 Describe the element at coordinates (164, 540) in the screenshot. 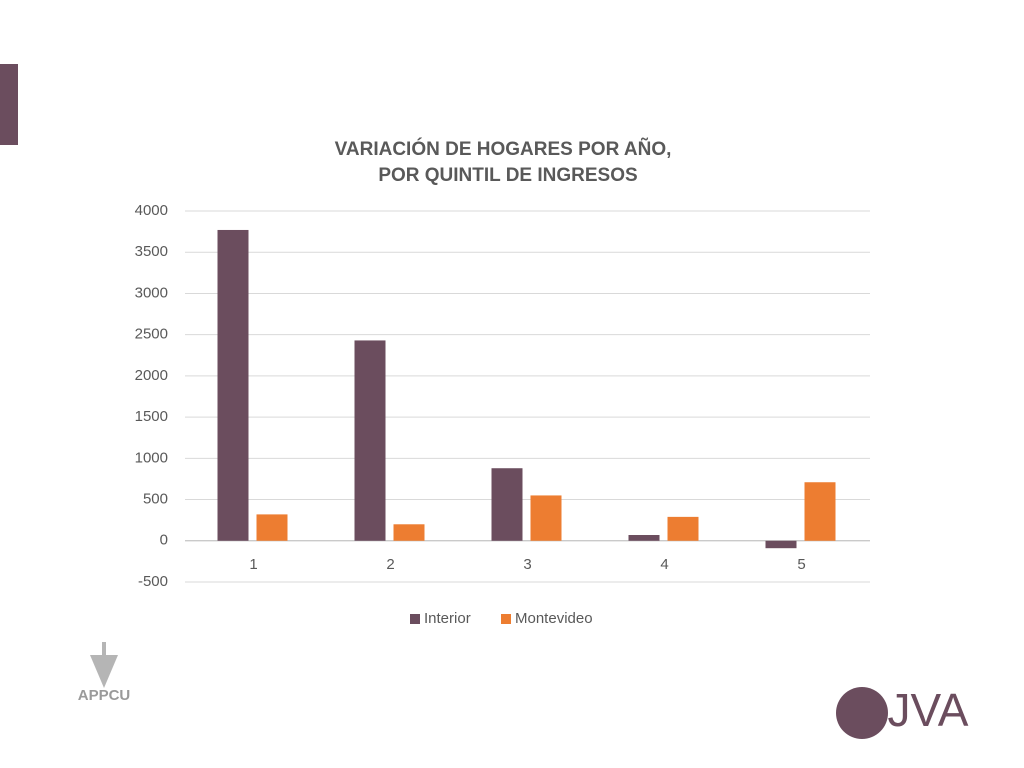

I see `y-tick-label: 0` at that location.